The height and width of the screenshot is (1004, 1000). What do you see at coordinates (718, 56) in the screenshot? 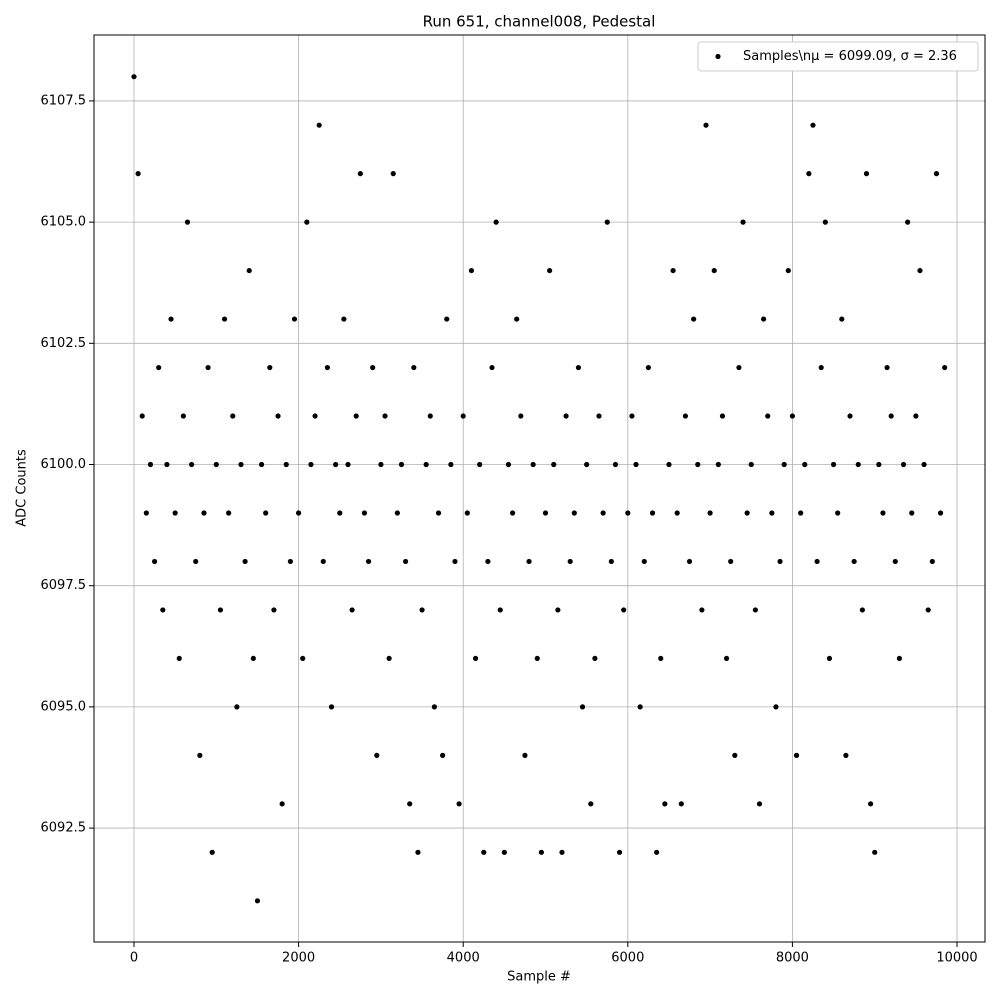
I see `legend-marker` at bounding box center [718, 56].